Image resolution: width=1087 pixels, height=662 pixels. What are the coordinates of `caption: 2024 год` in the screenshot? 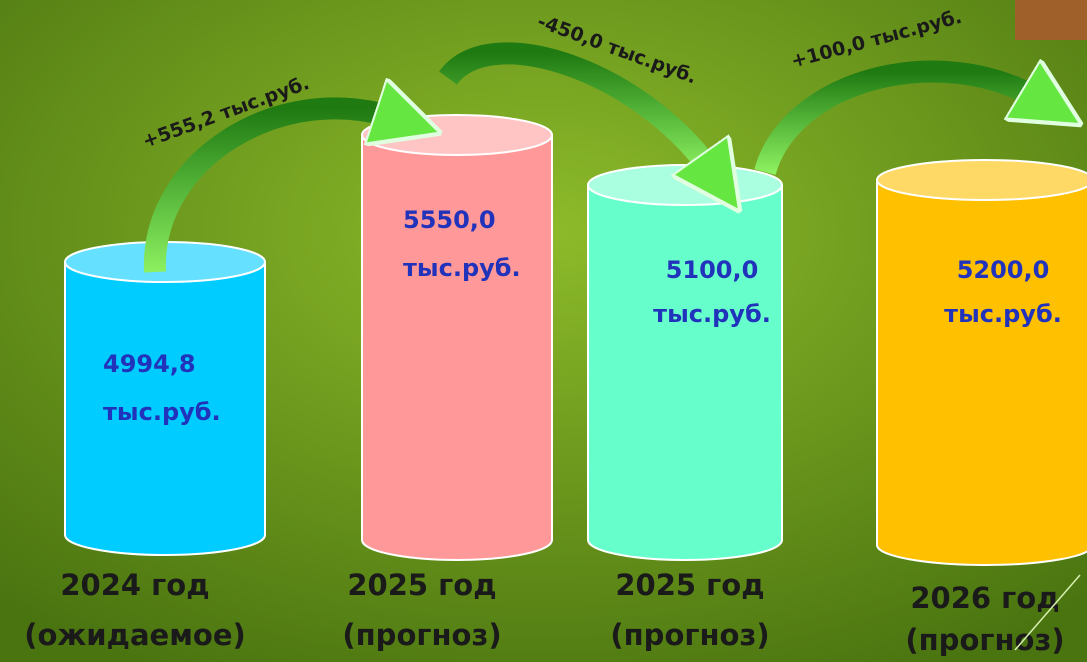 It's located at (134, 585).